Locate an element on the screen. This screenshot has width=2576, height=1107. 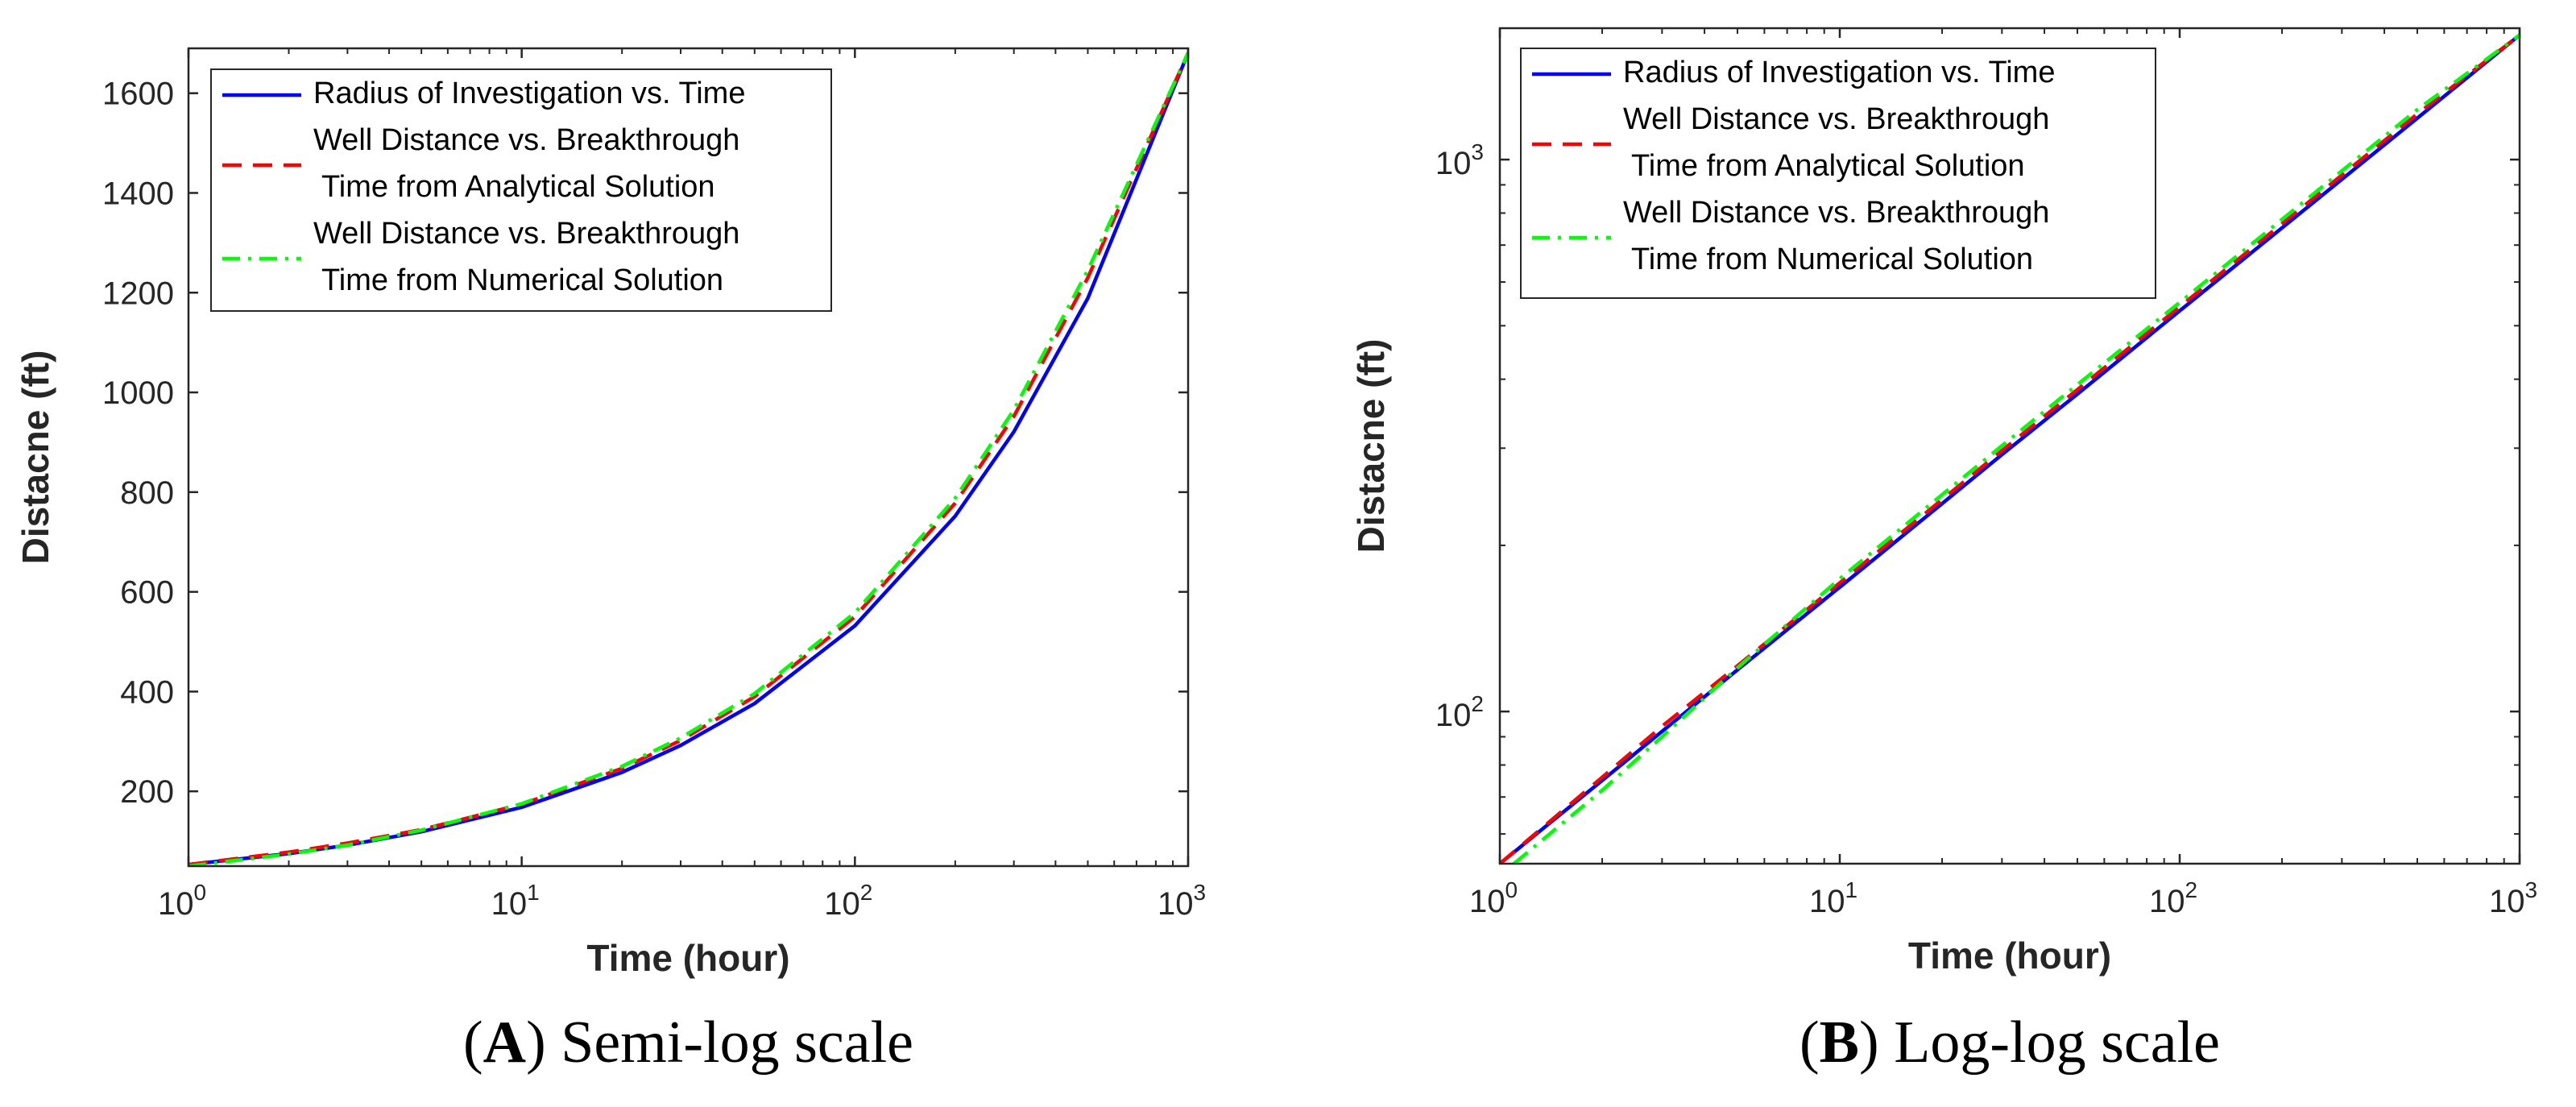
axis-y-tick-label: 1400 is located at coordinates (138, 194).